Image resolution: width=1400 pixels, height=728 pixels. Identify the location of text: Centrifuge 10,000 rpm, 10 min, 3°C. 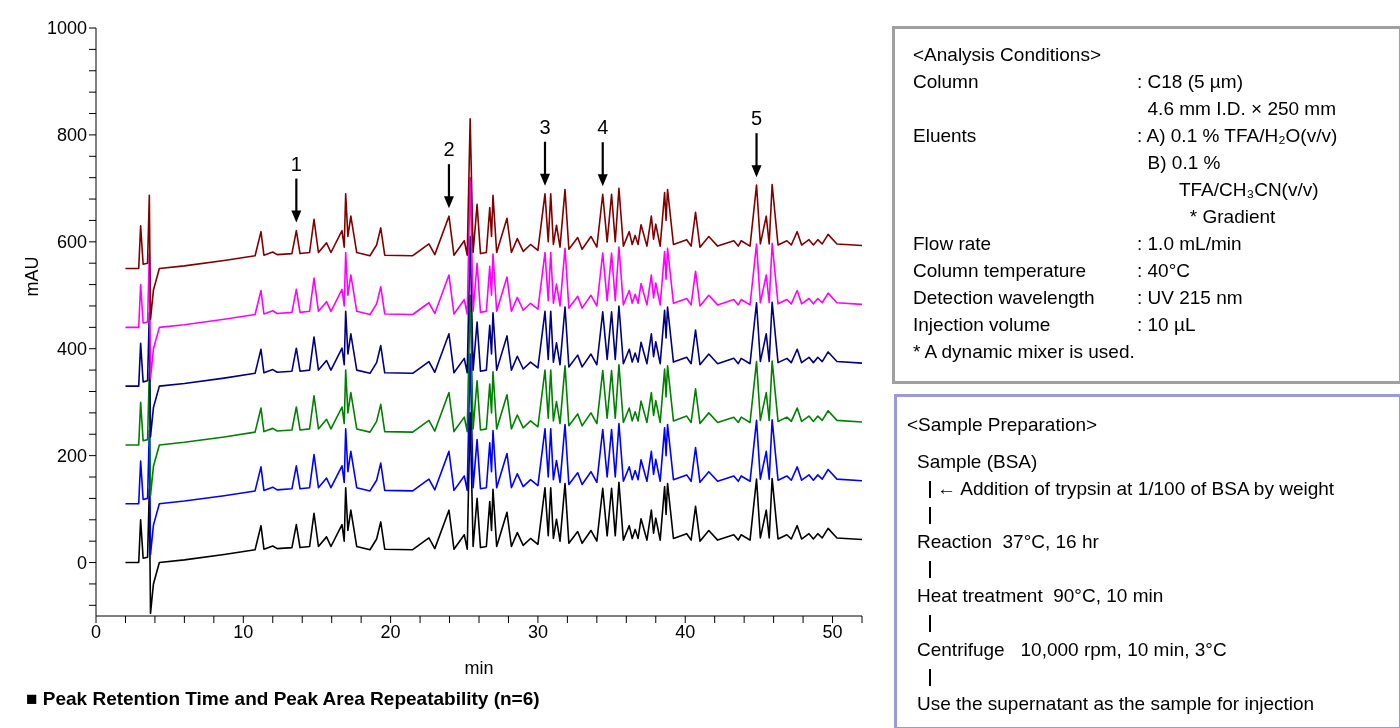
(1072, 649).